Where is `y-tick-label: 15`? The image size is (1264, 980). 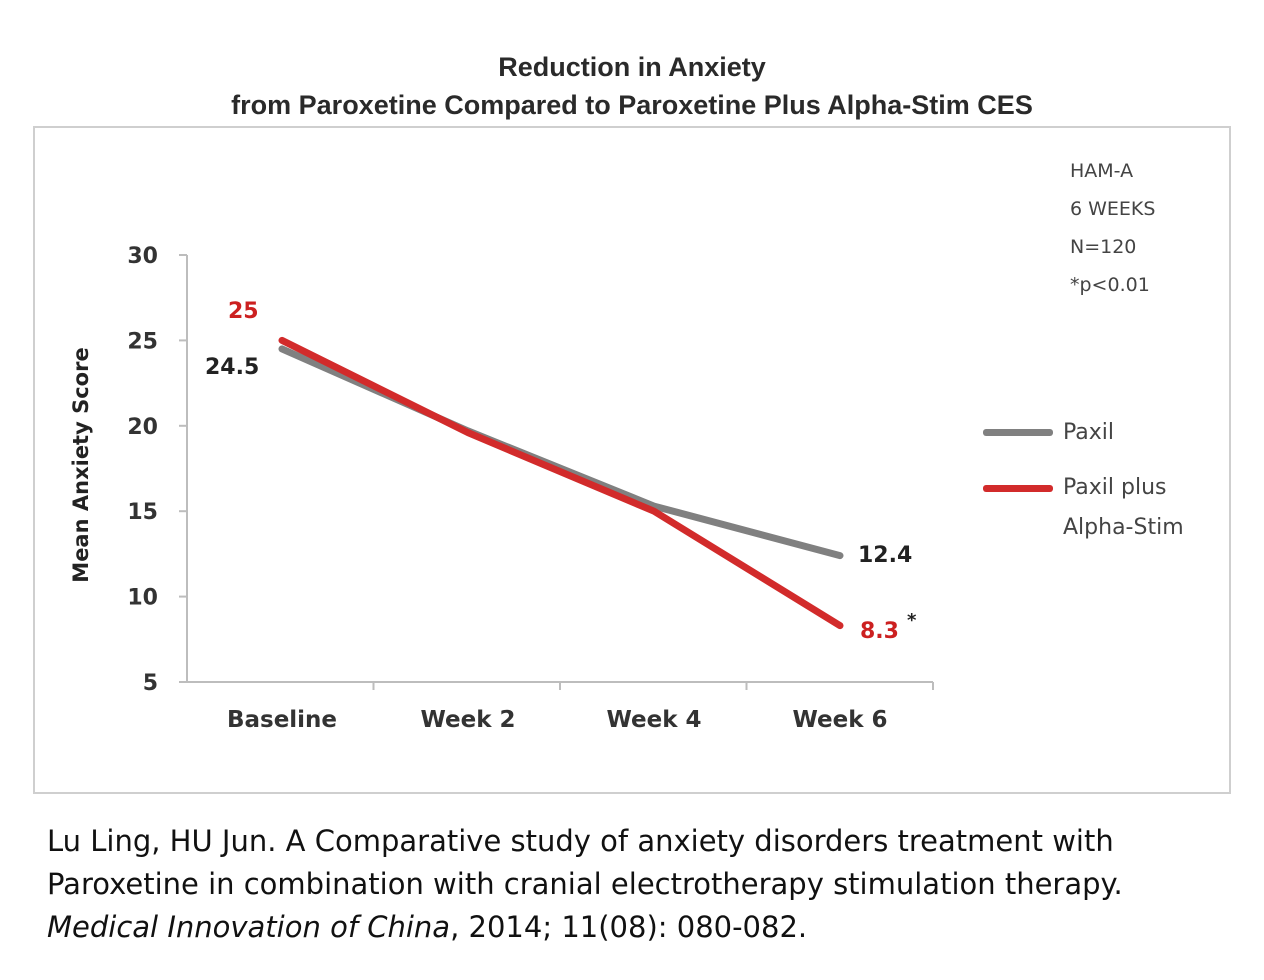 y-tick-label: 15 is located at coordinates (142, 512).